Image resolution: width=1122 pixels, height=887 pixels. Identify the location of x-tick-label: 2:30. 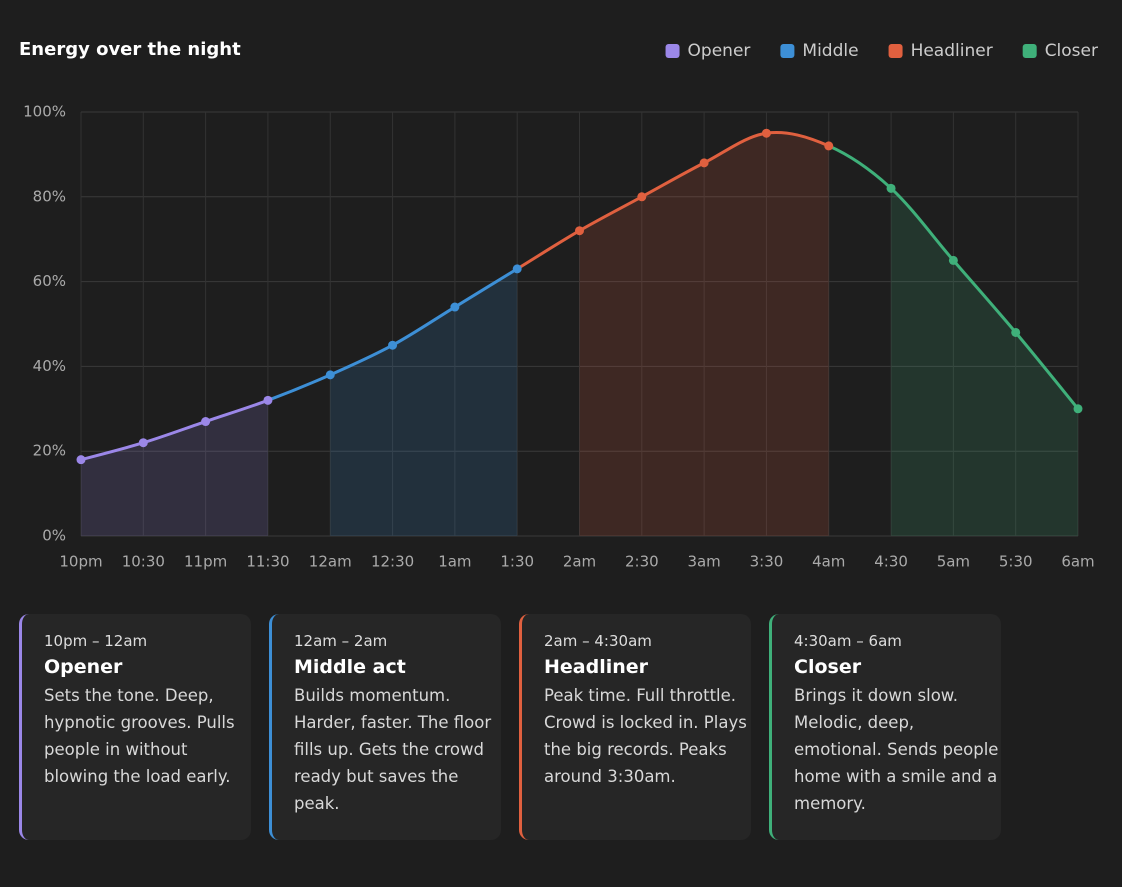
(642, 562).